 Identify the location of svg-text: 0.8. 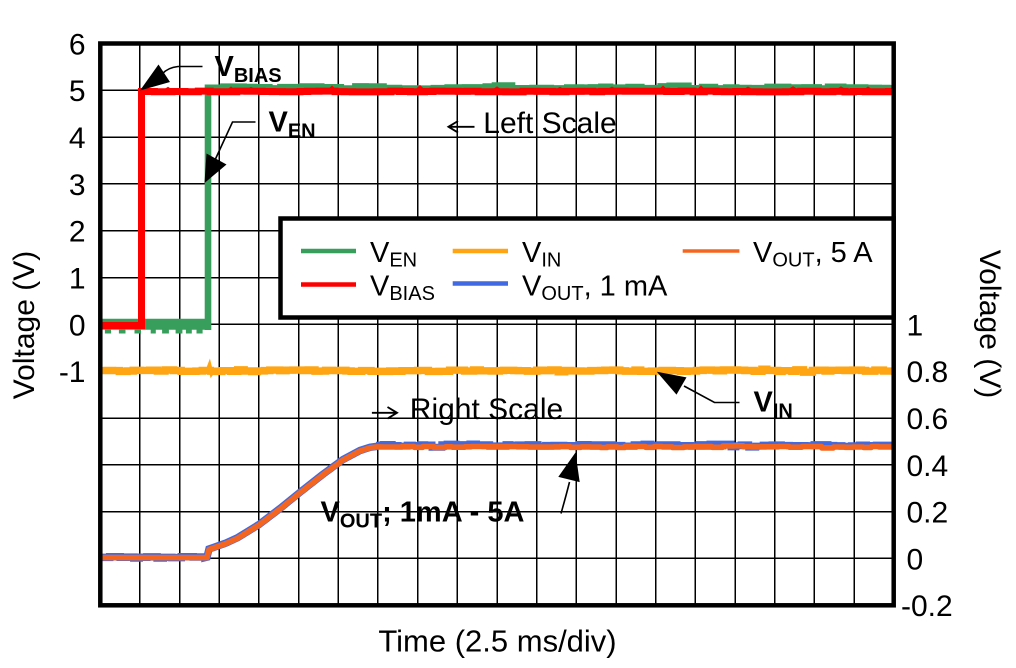
(928, 372).